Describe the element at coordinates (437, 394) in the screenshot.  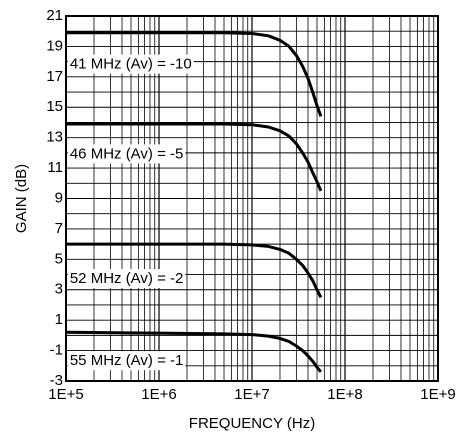
I see `x-tick-label: 1E+9` at that location.